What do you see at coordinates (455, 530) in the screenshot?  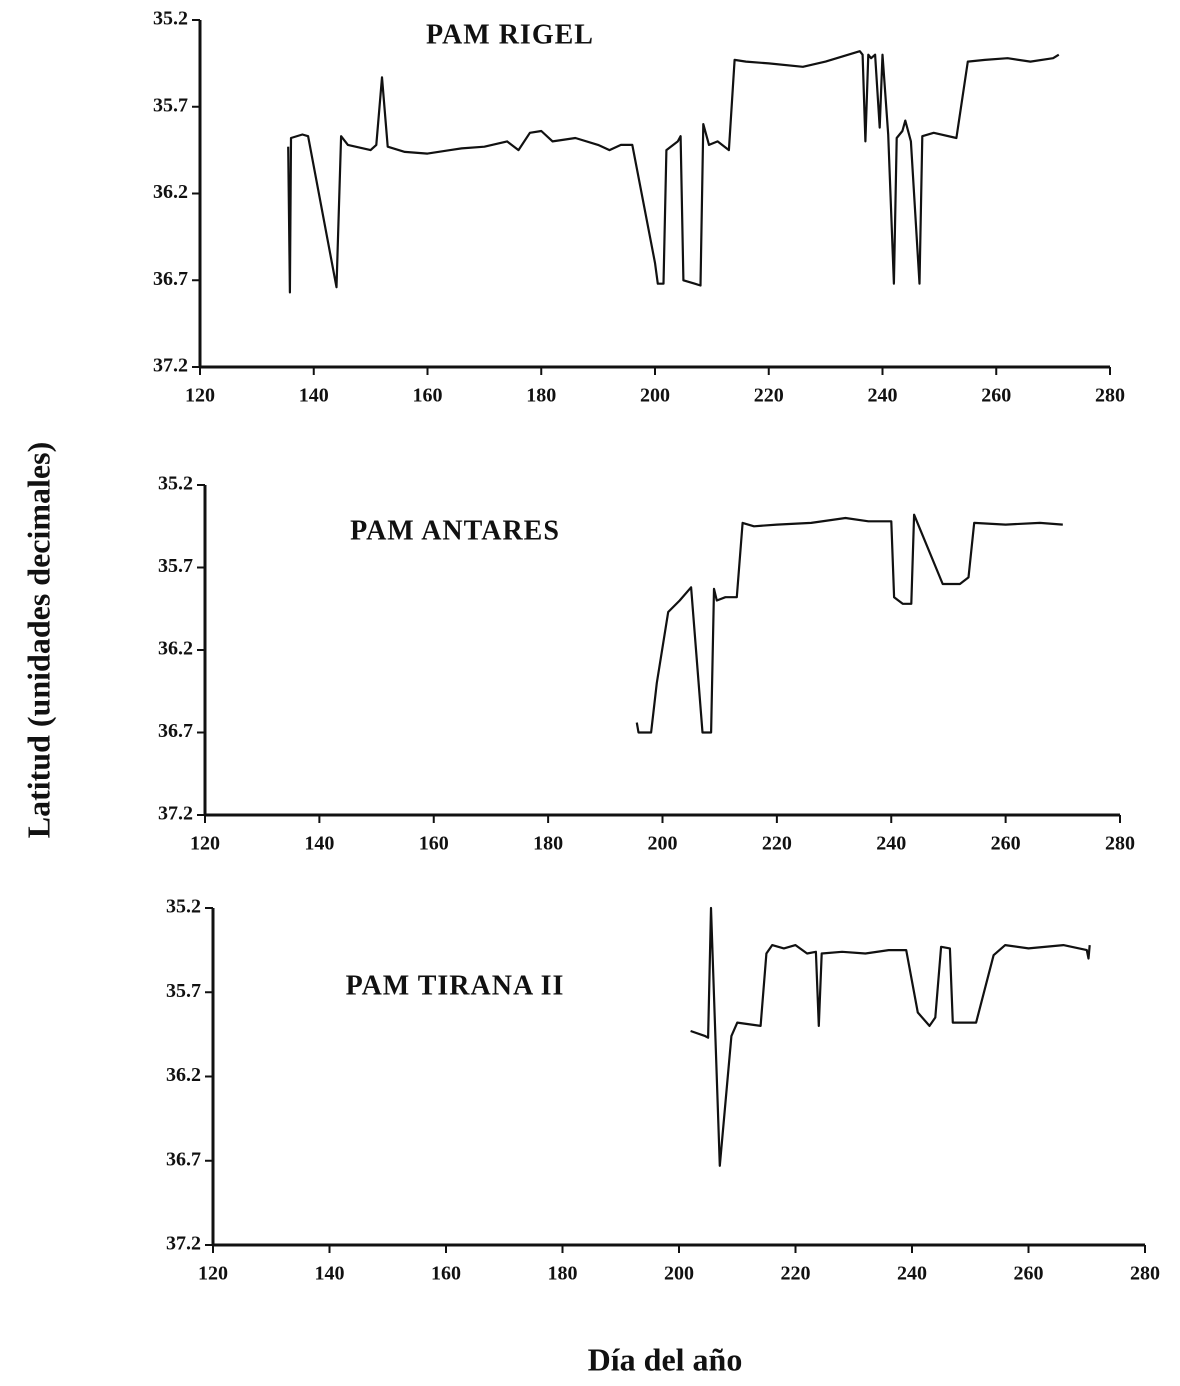 I see `panel-title: PAM ANTARES` at bounding box center [455, 530].